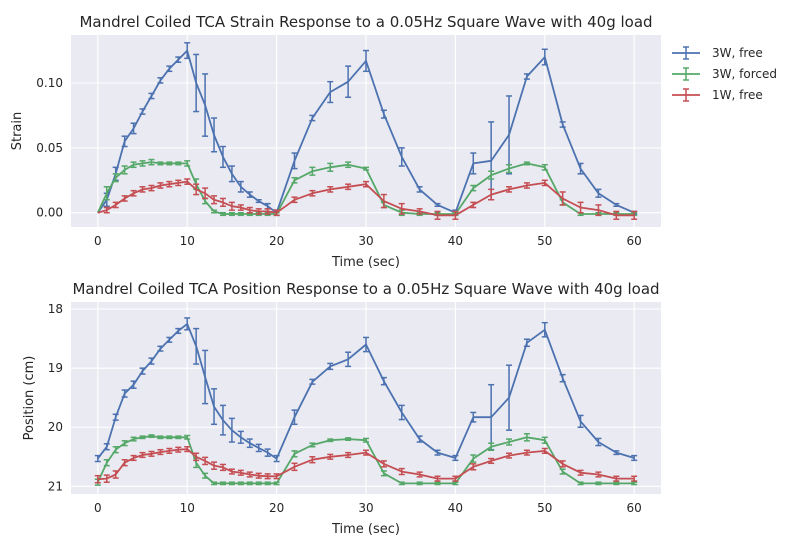 The image size is (800, 550). What do you see at coordinates (634, 241) in the screenshot?
I see `strain-x-tick-label: 60` at bounding box center [634, 241].